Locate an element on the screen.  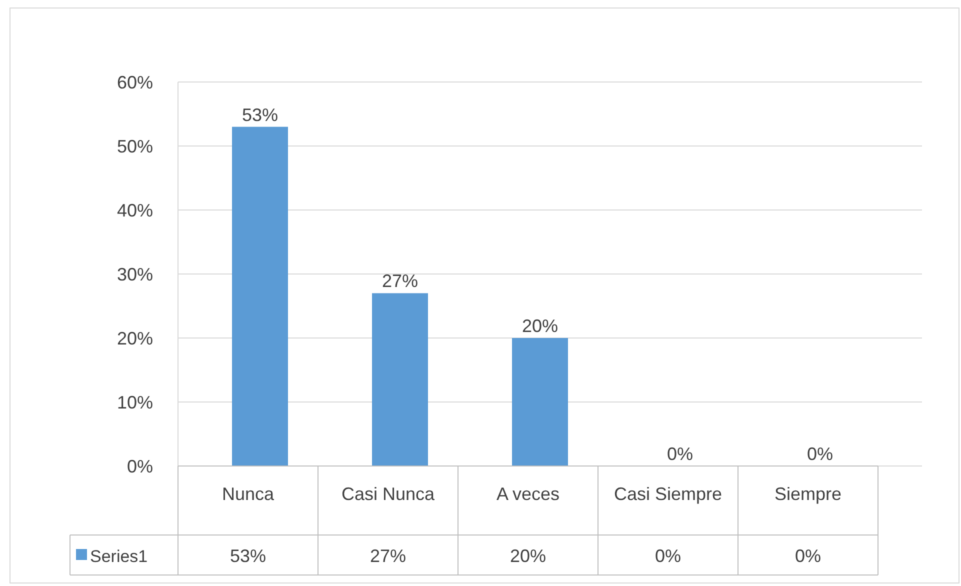
y-tick-label: 30% is located at coordinates (134, 274).